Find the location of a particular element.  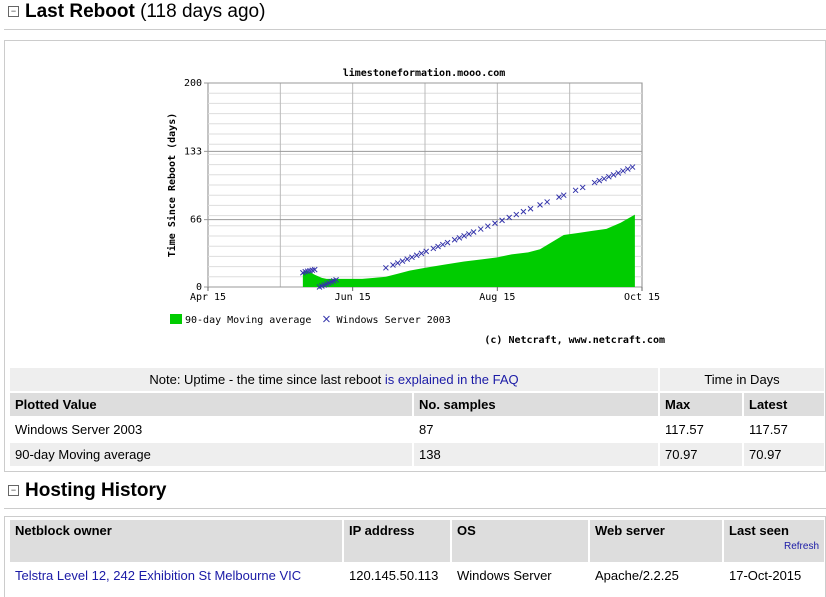

group-header: Time in Days is located at coordinates (742, 379).